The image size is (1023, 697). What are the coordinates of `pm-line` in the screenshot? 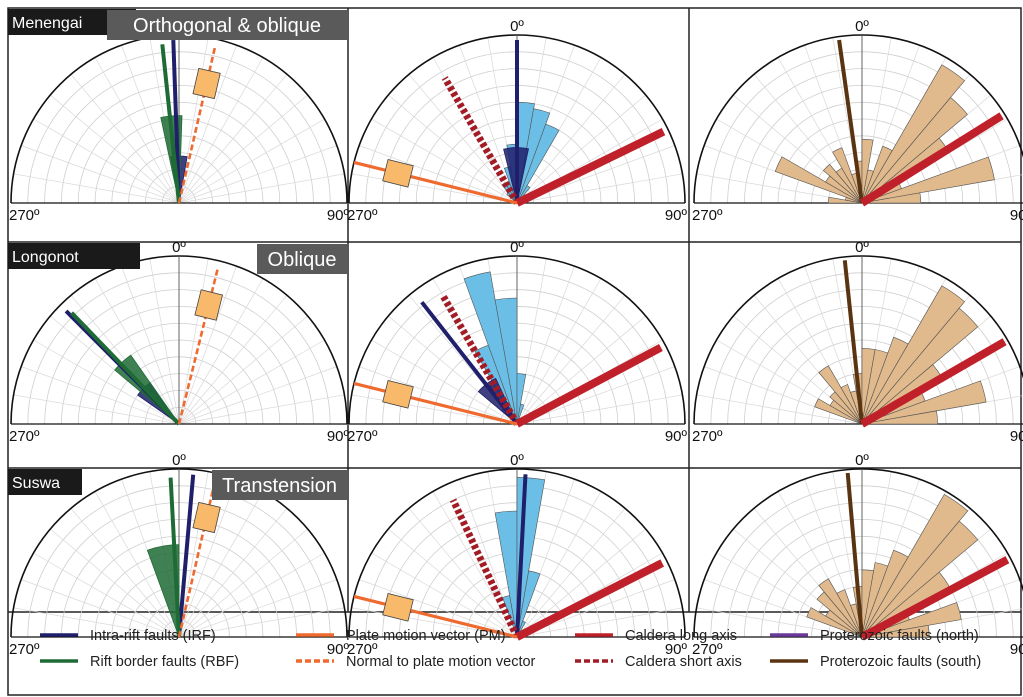 It's located at (435, 182).